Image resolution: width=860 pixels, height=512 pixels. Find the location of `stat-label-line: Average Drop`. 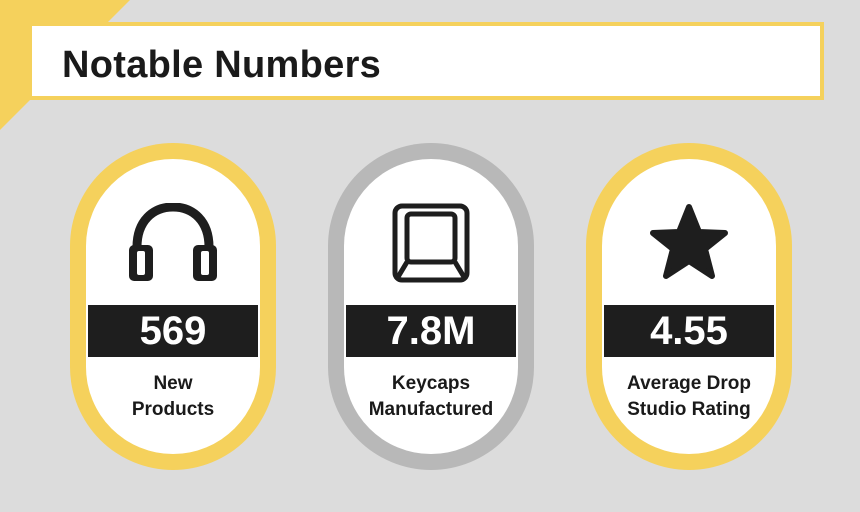

stat-label-line: Average Drop is located at coordinates (689, 383).